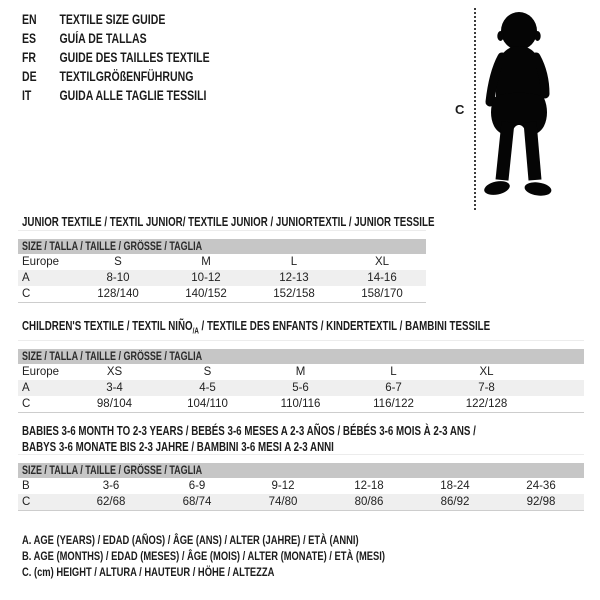  What do you see at coordinates (486, 404) in the screenshot?
I see `value-cell: 122/128` at bounding box center [486, 404].